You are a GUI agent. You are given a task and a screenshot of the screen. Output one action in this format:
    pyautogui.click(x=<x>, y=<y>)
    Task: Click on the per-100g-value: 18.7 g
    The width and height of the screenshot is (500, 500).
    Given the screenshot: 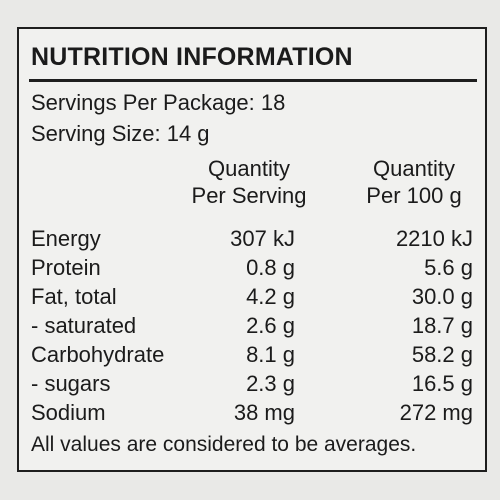 What is the action you would take?
    pyautogui.click(x=442, y=325)
    